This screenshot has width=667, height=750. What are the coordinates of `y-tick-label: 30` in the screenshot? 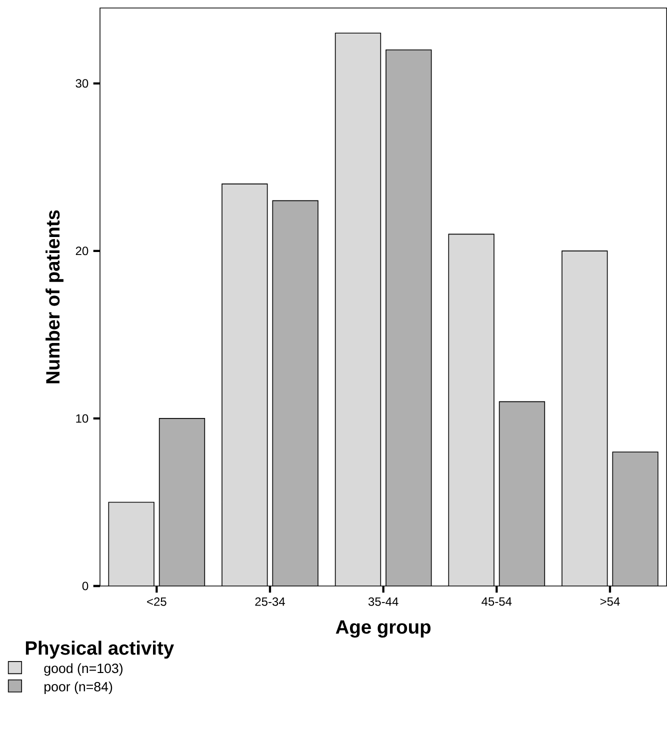 It's located at (82, 83).